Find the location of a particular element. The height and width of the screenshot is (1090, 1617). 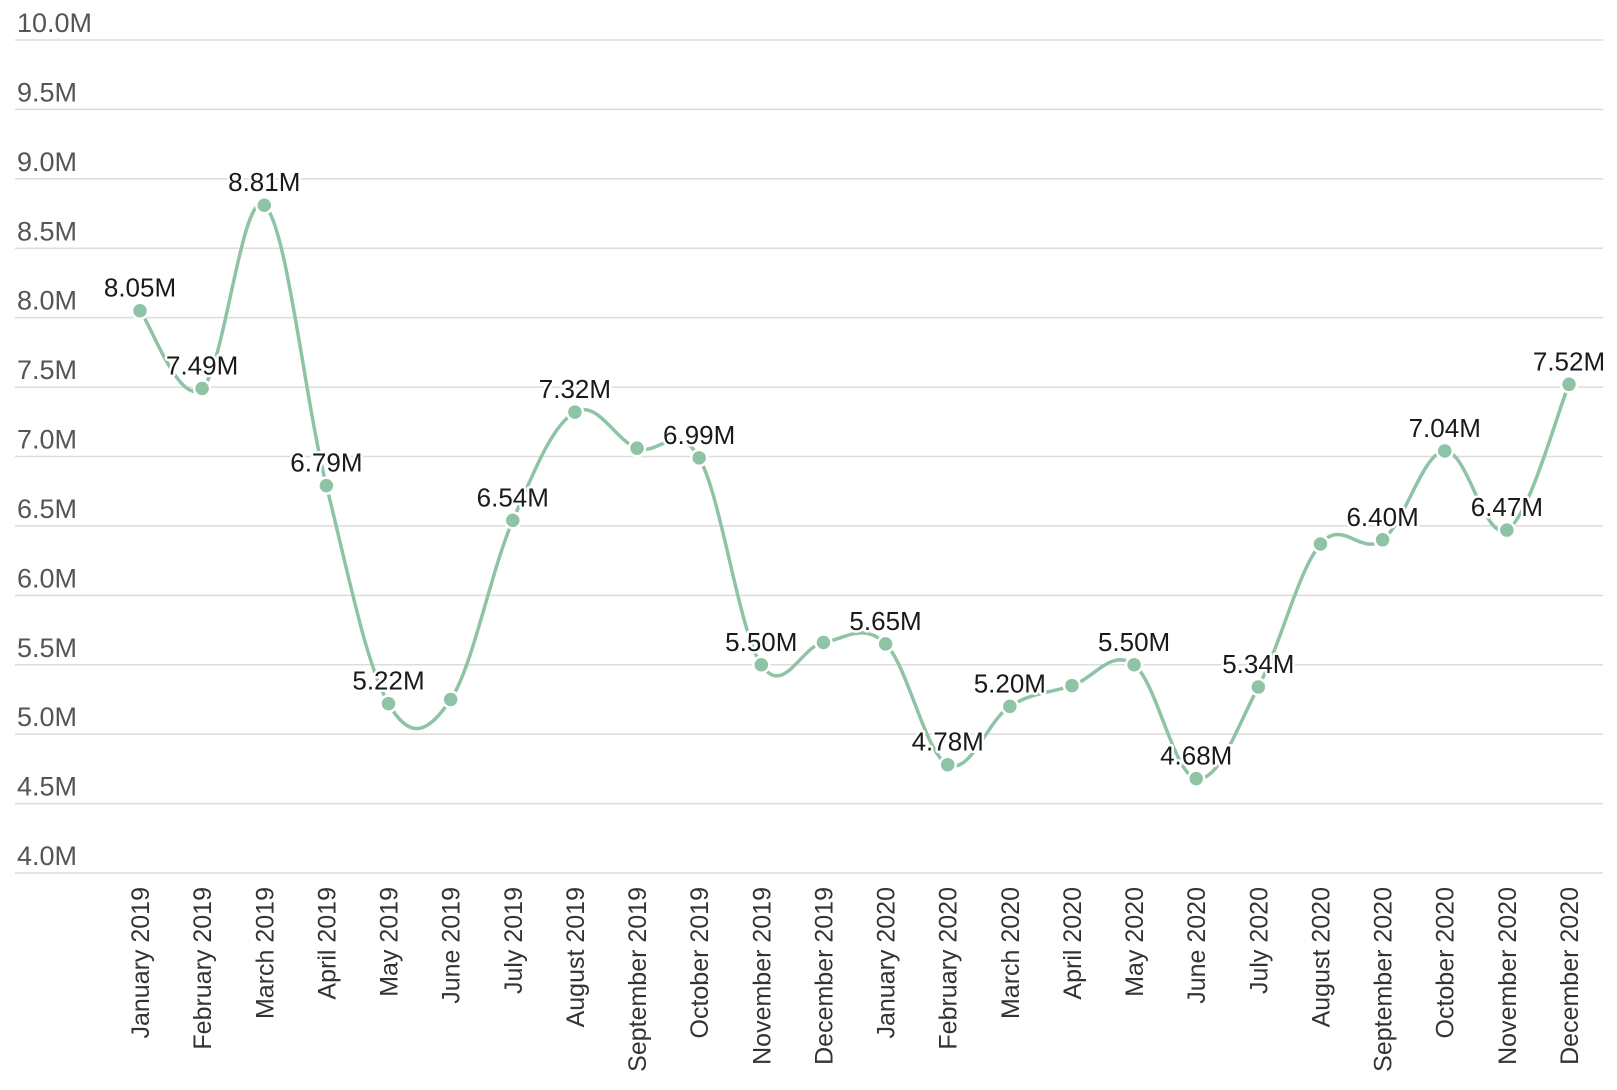

x-tick-label: September 2019 is located at coordinates (638, 979).